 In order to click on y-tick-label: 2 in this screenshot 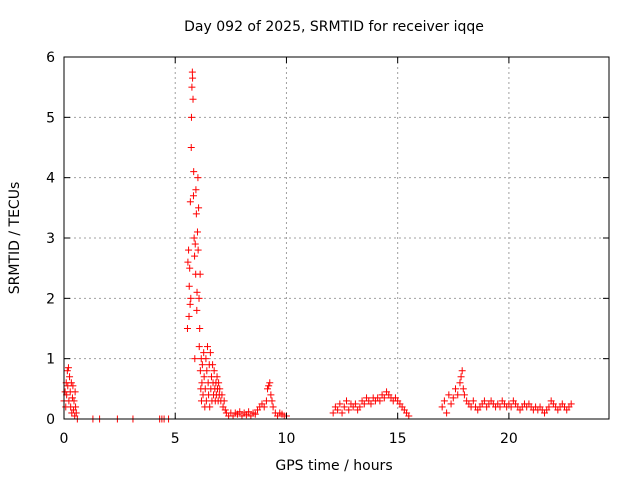, I will do `click(50, 299)`.